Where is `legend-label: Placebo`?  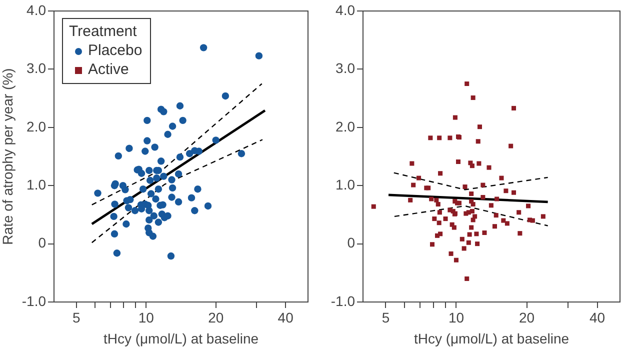 legend-label: Placebo is located at coordinates (115, 50).